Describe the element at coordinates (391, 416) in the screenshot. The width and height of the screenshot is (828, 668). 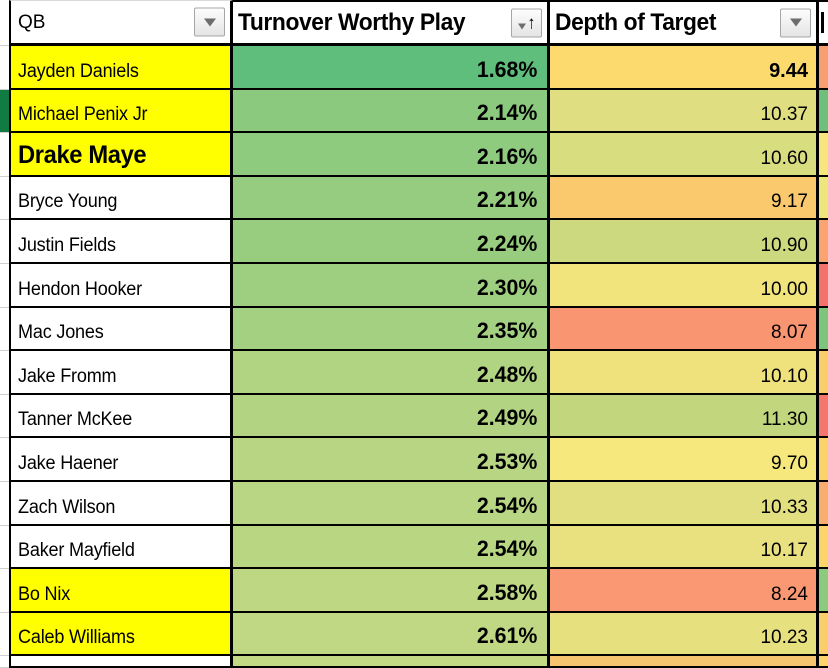
I see `twp-value-cell: 2.49%` at that location.